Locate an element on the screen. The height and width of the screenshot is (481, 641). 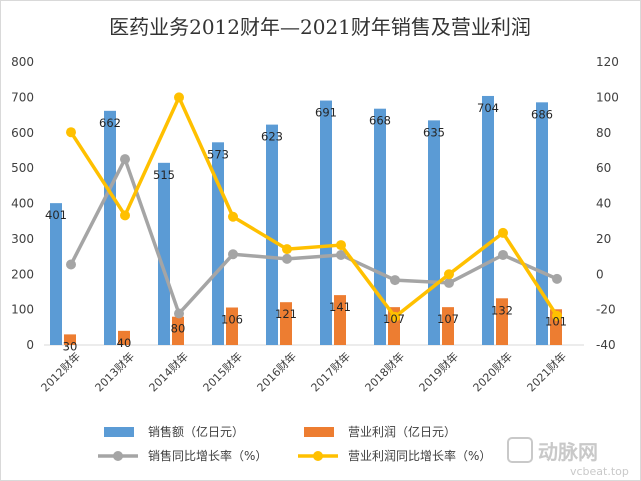
profit-value-label: 80 is located at coordinates (178, 329).